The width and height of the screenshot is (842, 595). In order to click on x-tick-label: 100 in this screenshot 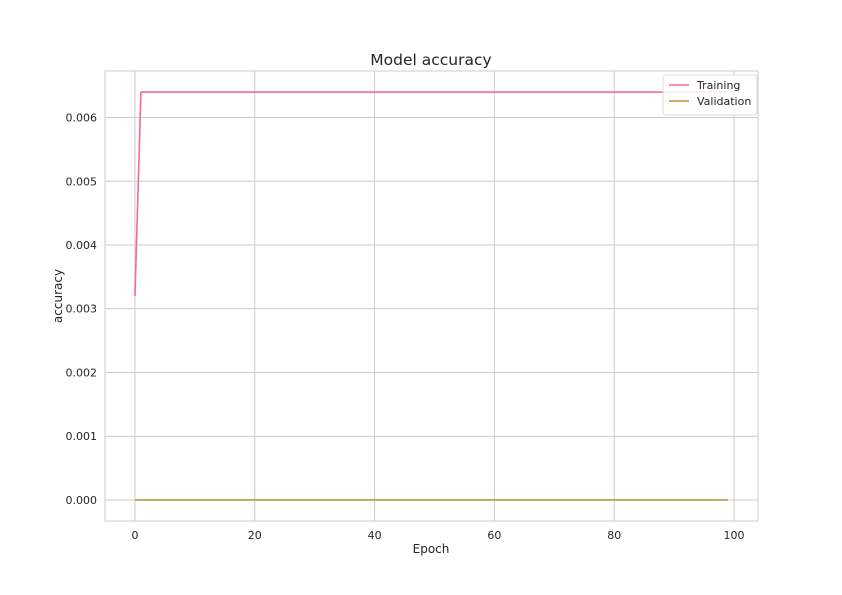, I will do `click(734, 535)`.